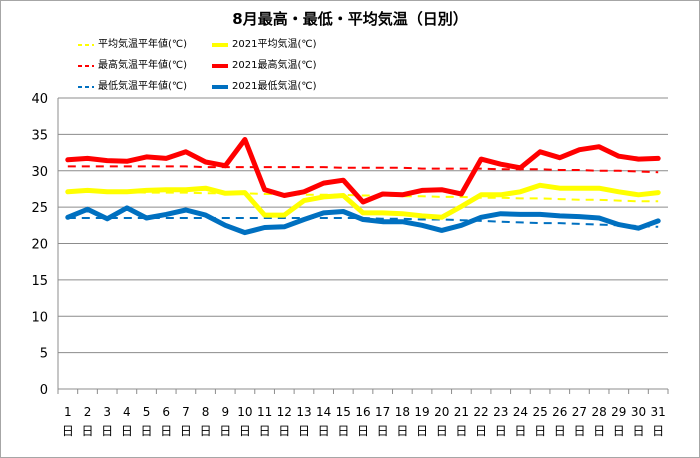 The height and width of the screenshot is (458, 700). I want to click on legend-label: 2021平均気温(℃), so click(274, 44).